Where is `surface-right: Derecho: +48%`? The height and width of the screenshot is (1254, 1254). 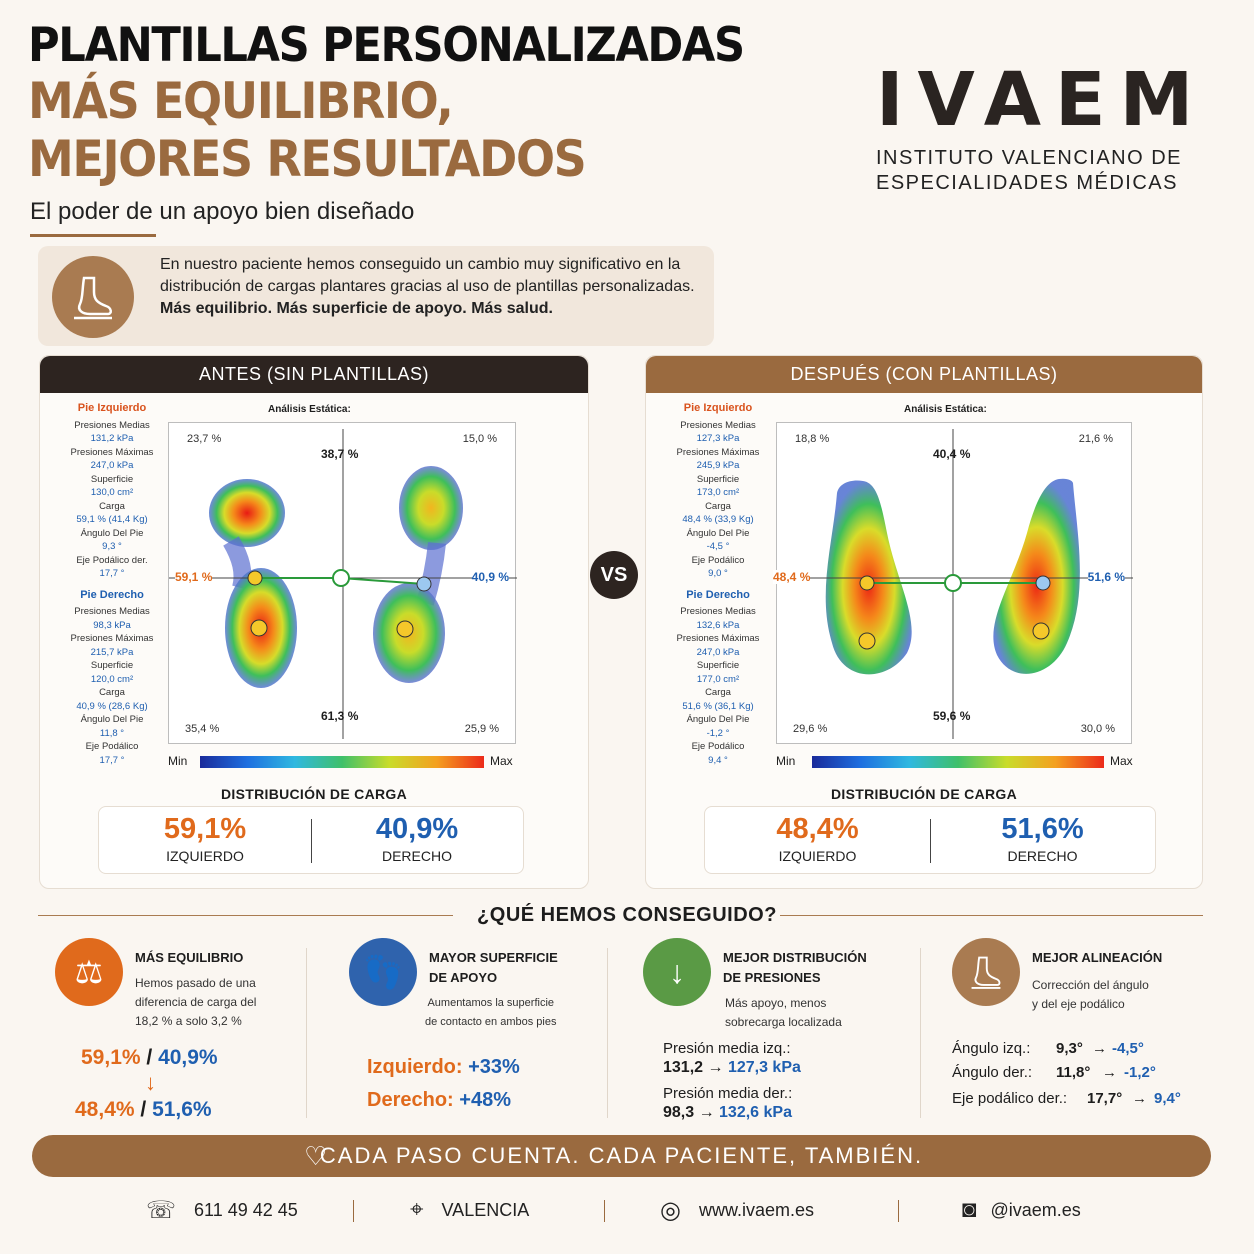
surface-right: Derecho: +48% is located at coordinates (439, 1100).